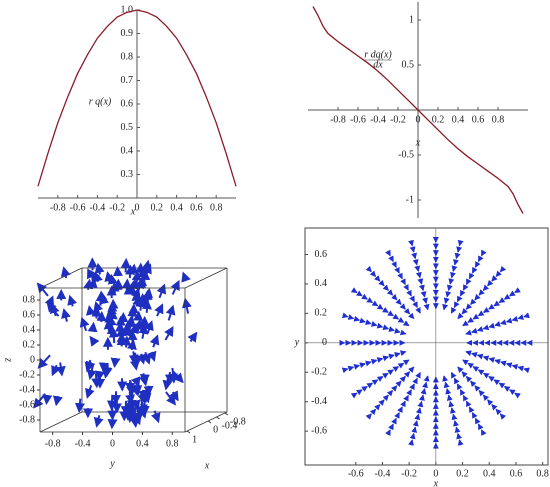 The width and height of the screenshot is (550, 487). What do you see at coordinates (209, 422) in the screenshot?
I see `x-tick` at bounding box center [209, 422].